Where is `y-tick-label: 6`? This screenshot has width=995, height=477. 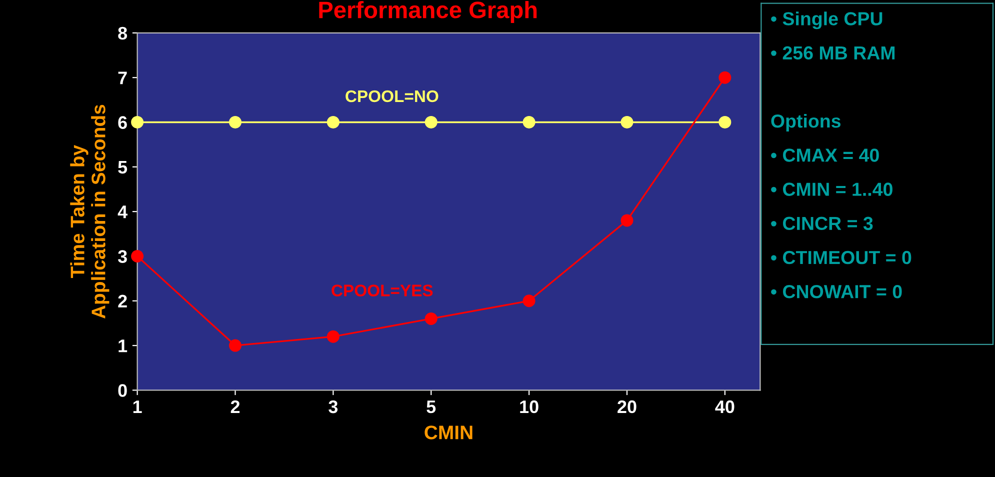
y-tick-label: 6 is located at coordinates (122, 122).